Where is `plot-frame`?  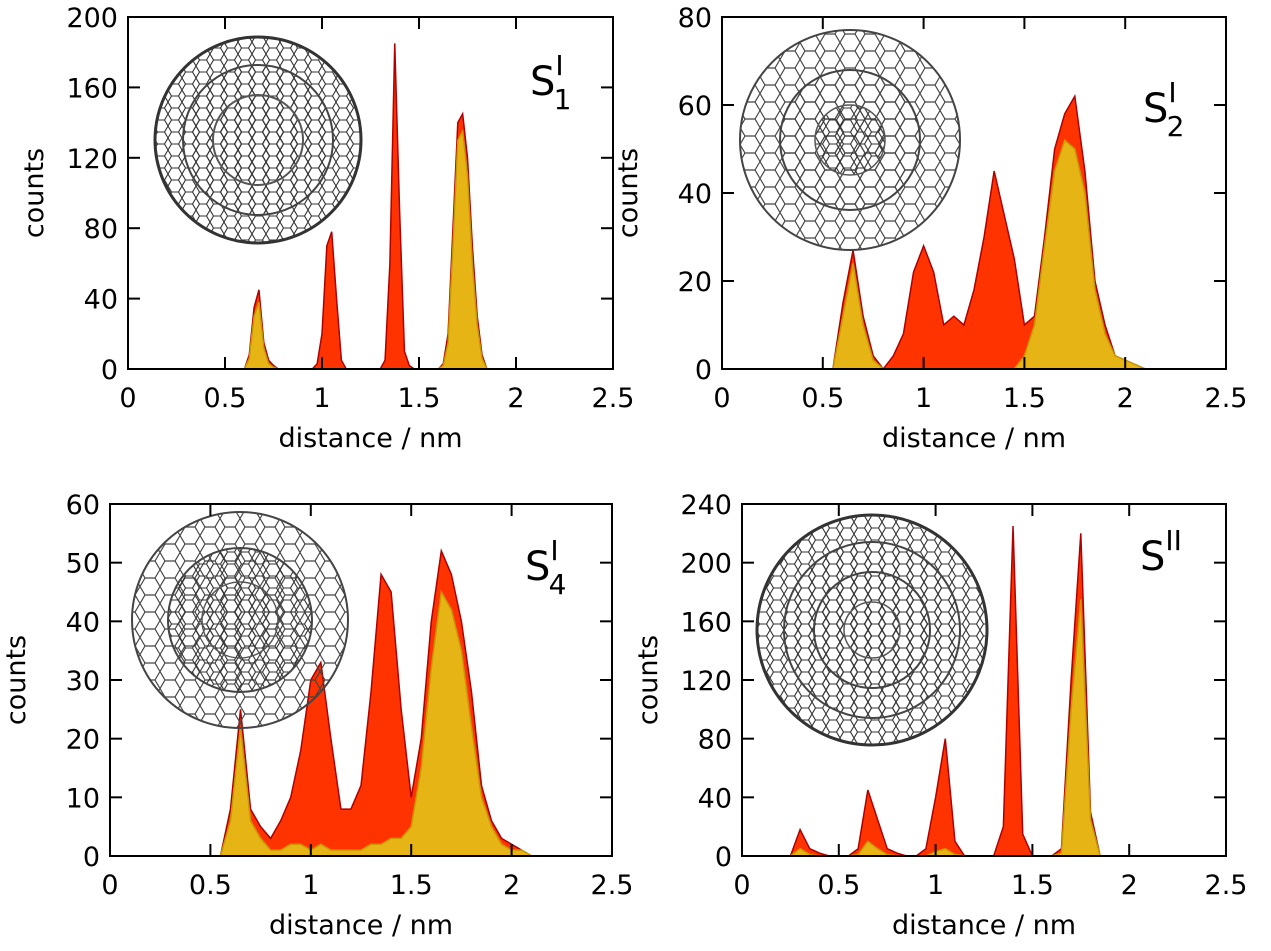
plot-frame is located at coordinates (370, 193).